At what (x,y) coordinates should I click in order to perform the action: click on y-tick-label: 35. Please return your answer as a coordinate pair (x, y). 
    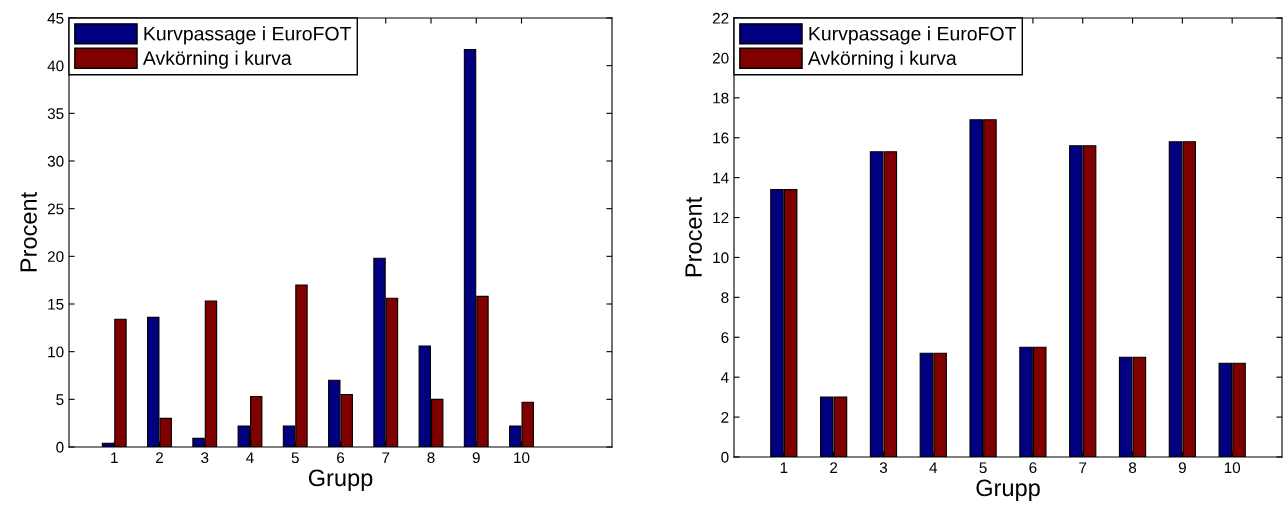
    Looking at the image, I should click on (55, 114).